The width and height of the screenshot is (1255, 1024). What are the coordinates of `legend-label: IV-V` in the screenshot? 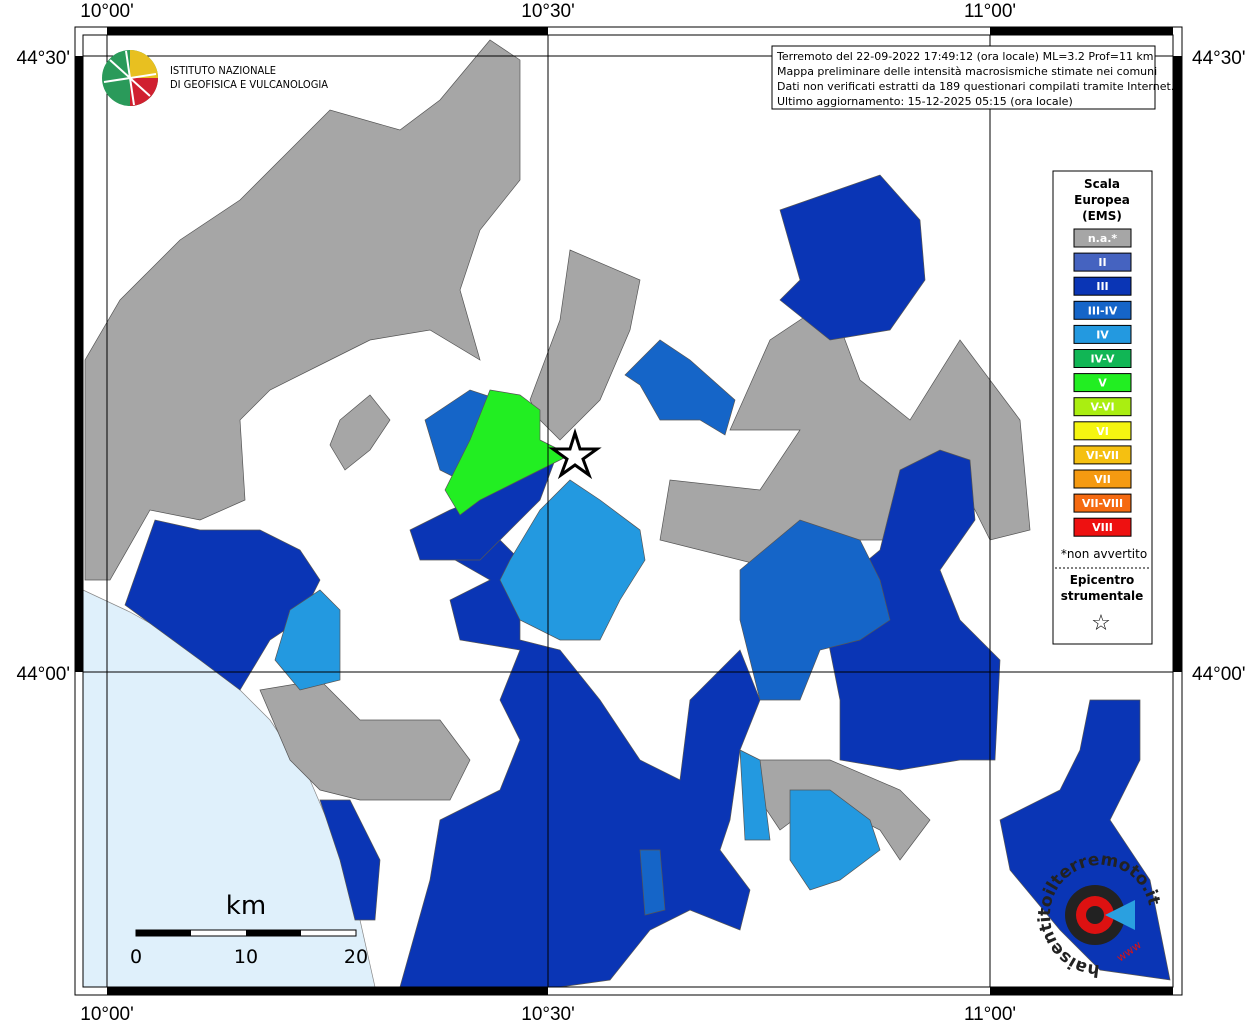 It's located at (1102, 359).